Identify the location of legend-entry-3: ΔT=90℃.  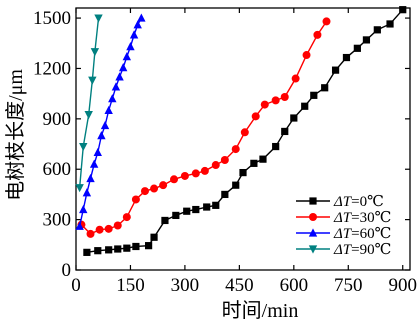
(343, 250).